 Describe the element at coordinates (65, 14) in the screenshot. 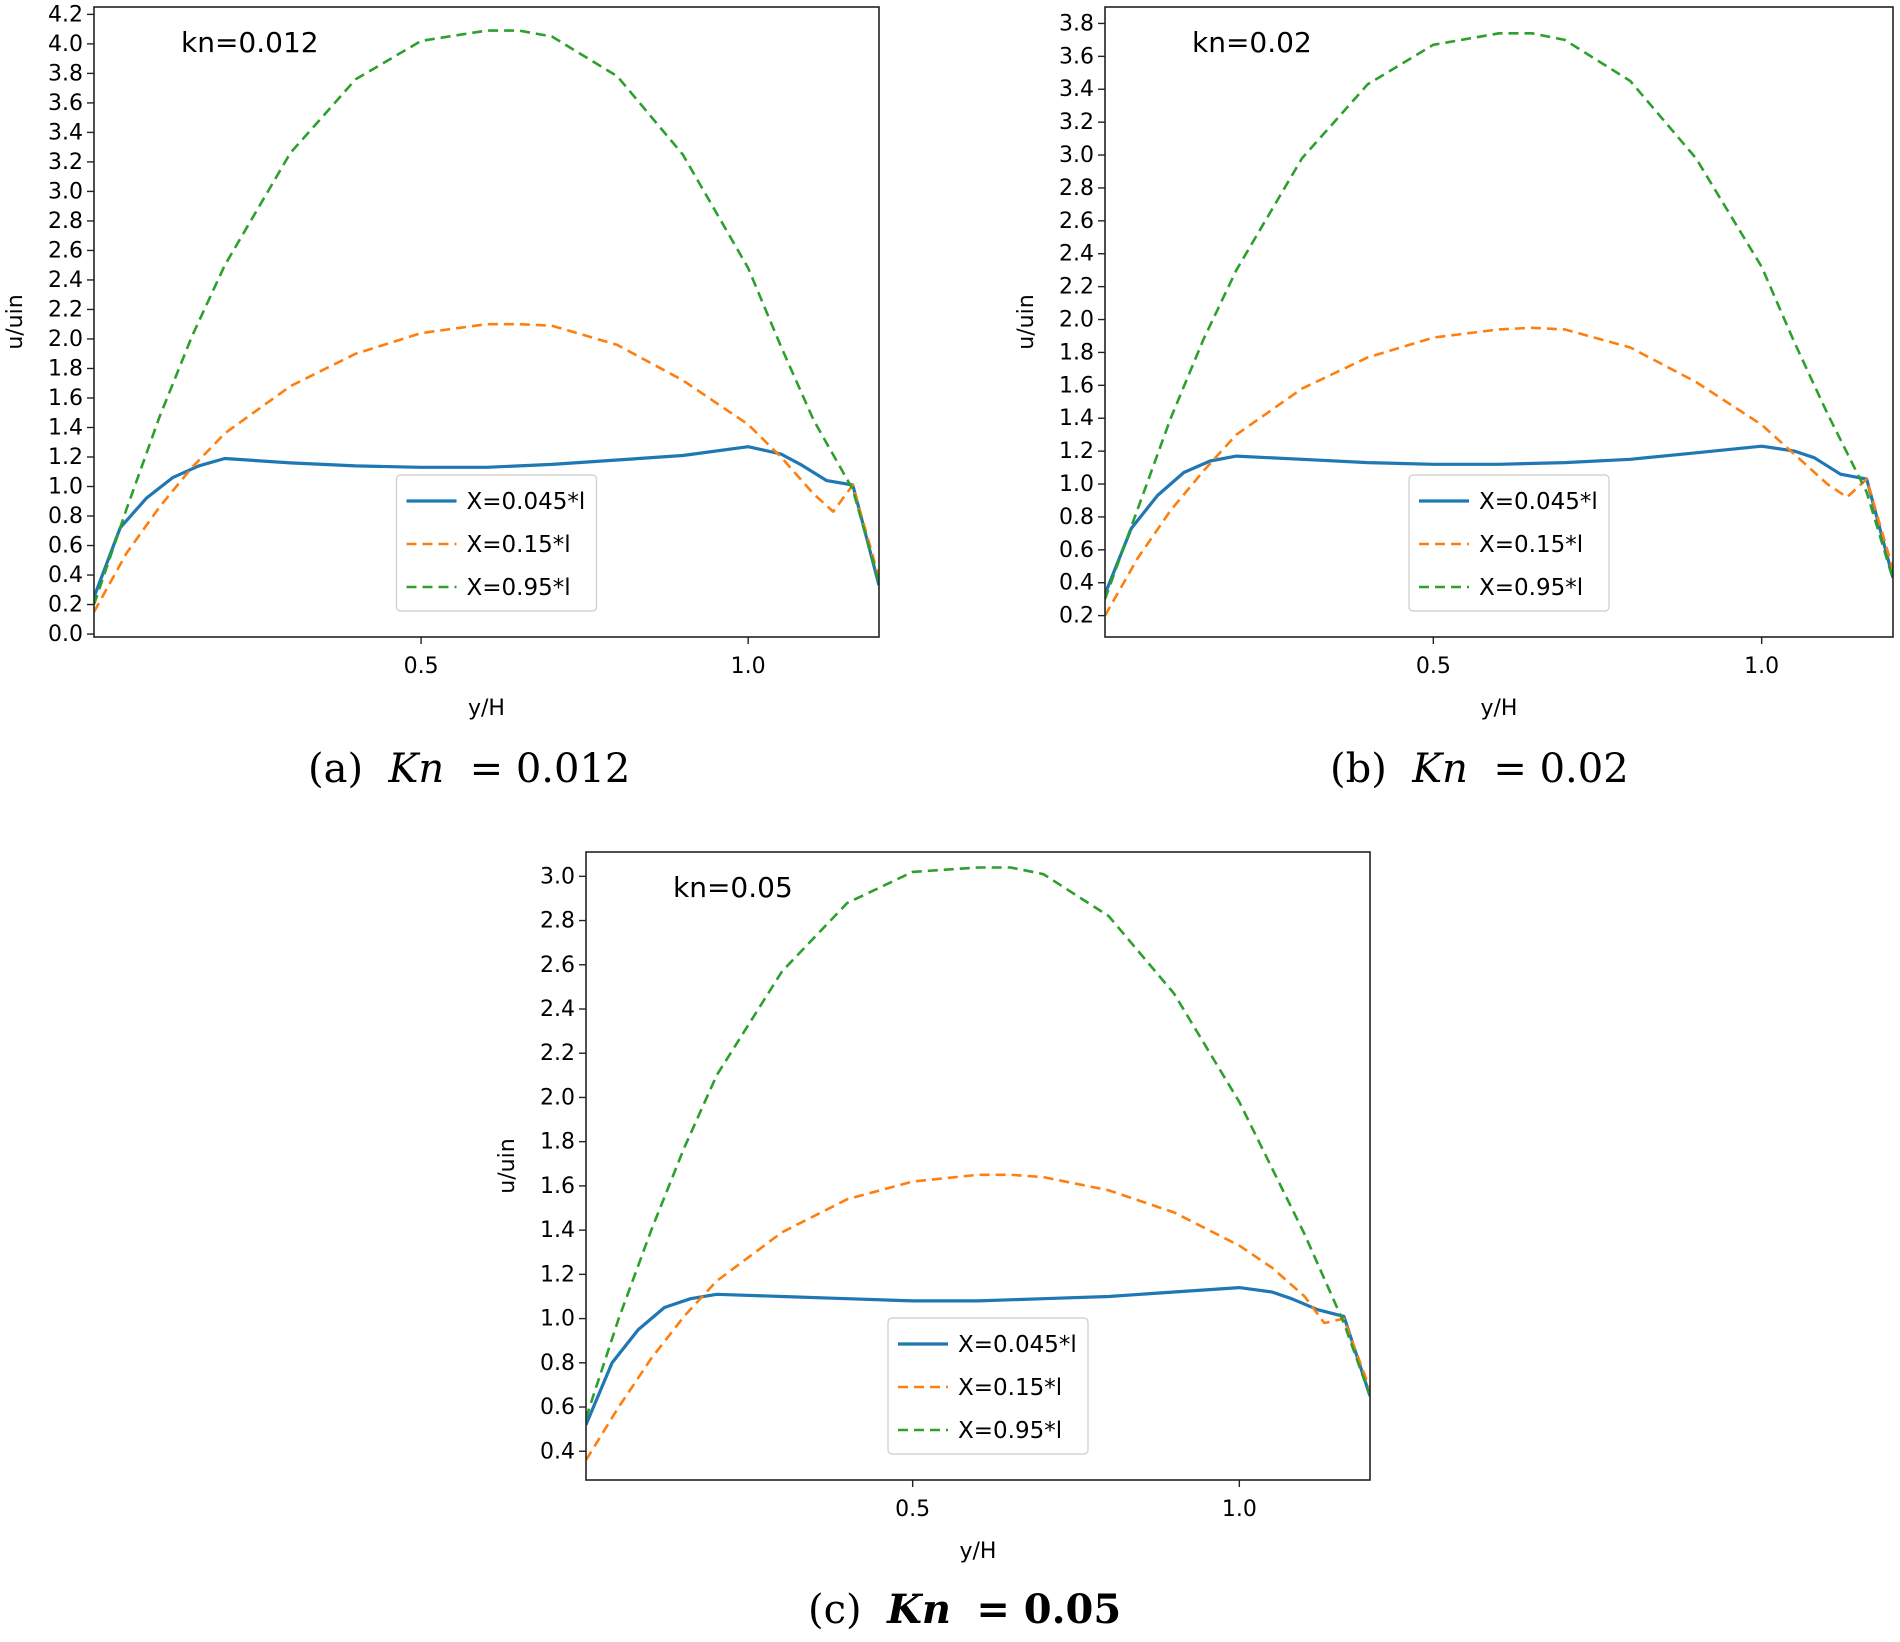

I see `y-tick-label: 4.2` at that location.